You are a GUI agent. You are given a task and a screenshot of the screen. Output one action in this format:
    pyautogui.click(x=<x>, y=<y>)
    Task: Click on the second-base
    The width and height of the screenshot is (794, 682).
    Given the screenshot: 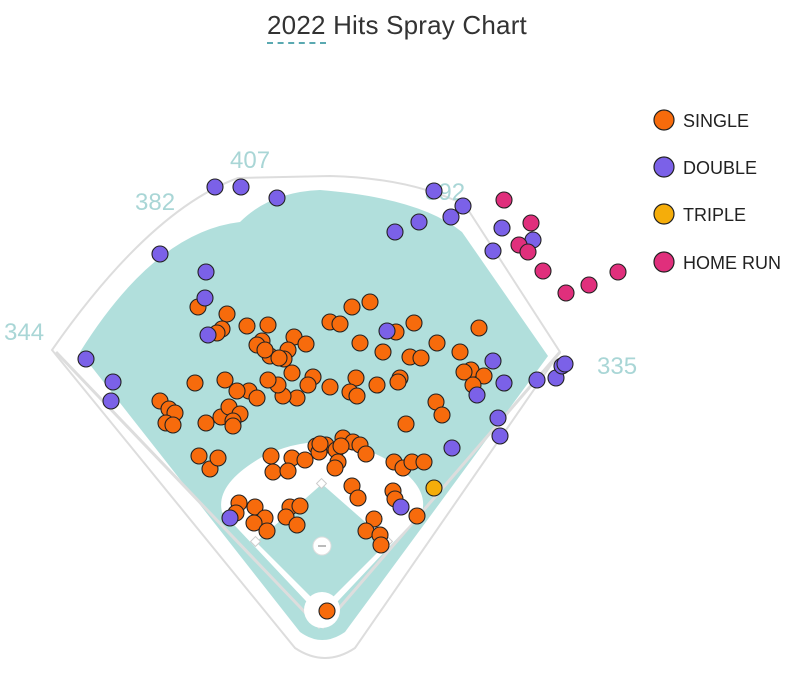 What is the action you would take?
    pyautogui.click(x=321, y=483)
    